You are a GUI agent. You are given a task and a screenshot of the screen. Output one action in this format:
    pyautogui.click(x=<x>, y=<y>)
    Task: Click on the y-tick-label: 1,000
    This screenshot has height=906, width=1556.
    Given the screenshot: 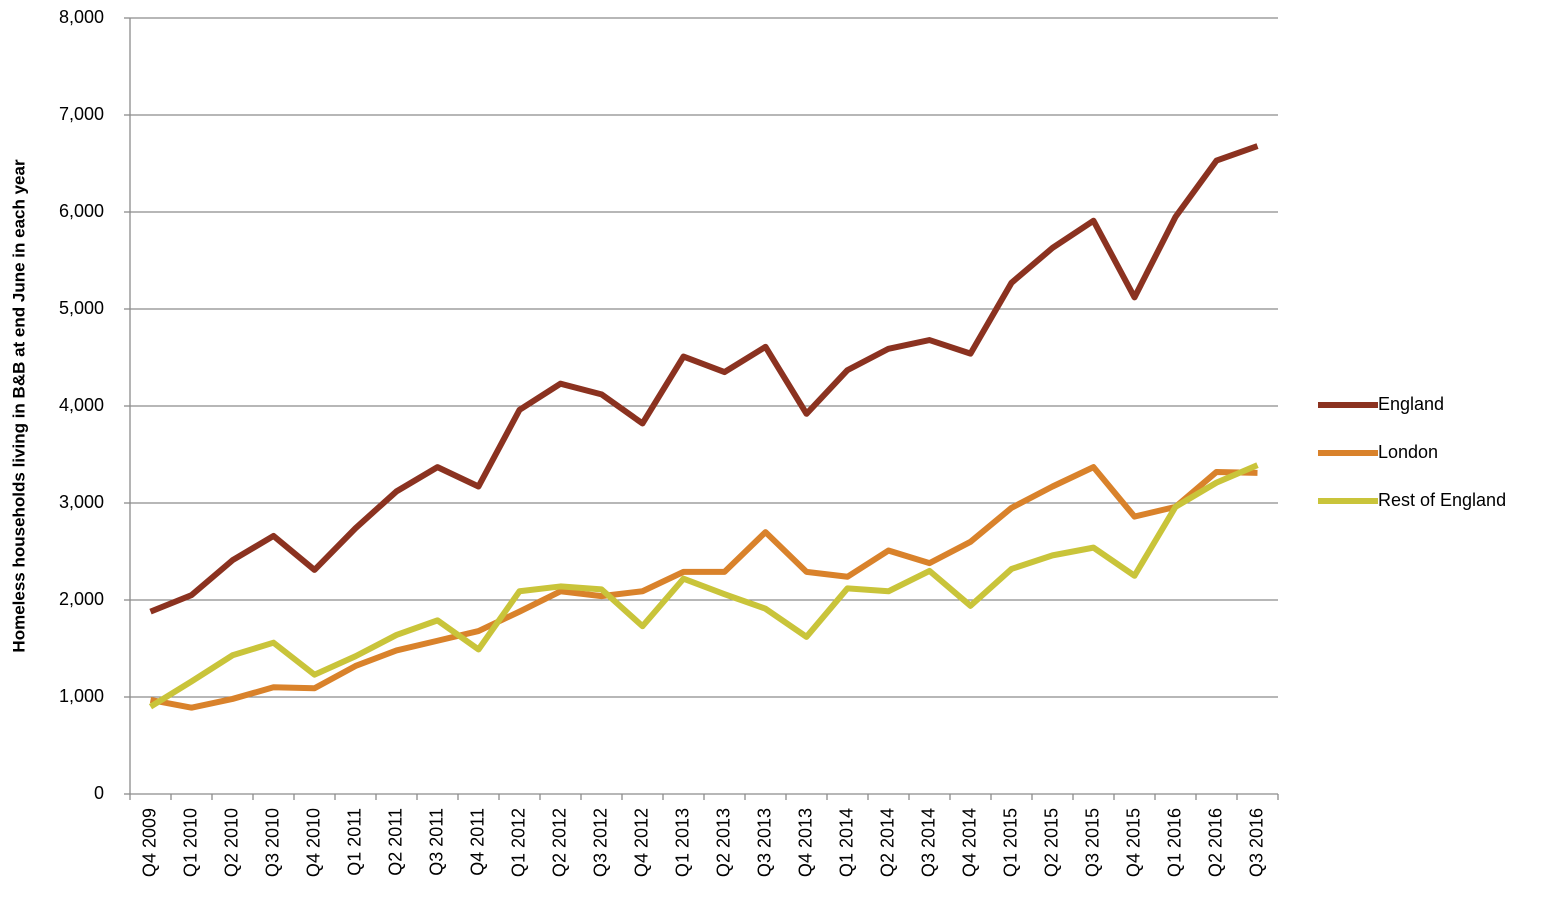 What is the action you would take?
    pyautogui.click(x=81, y=696)
    